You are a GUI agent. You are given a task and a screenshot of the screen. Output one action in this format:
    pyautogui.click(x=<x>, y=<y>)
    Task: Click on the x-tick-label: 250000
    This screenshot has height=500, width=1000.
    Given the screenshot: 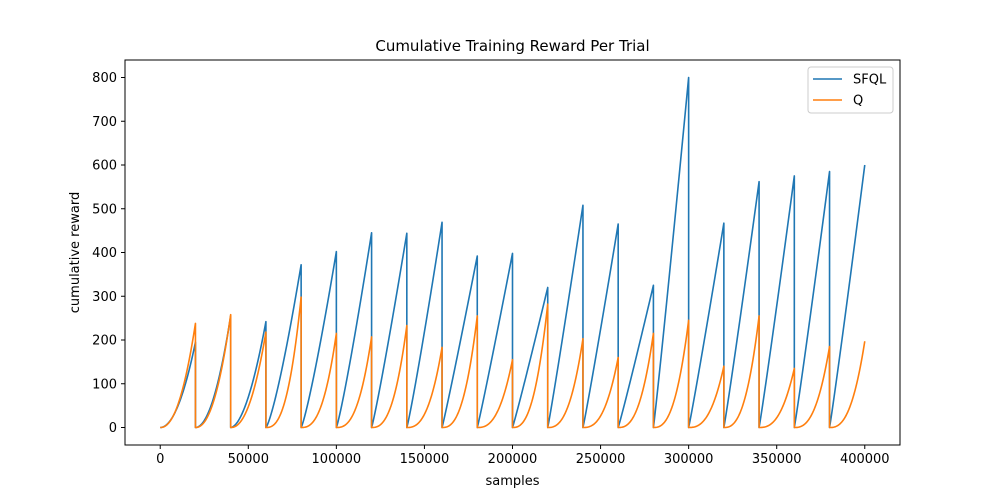 What is the action you would take?
    pyautogui.click(x=601, y=459)
    